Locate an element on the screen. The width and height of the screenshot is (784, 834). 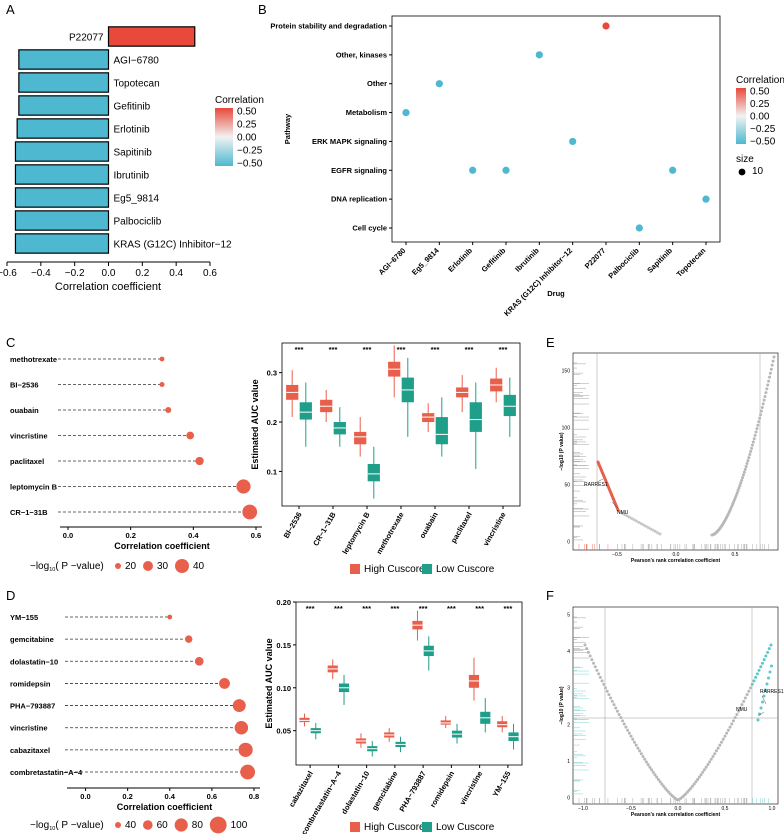
panel-label-e: E is located at coordinates (550, 342).